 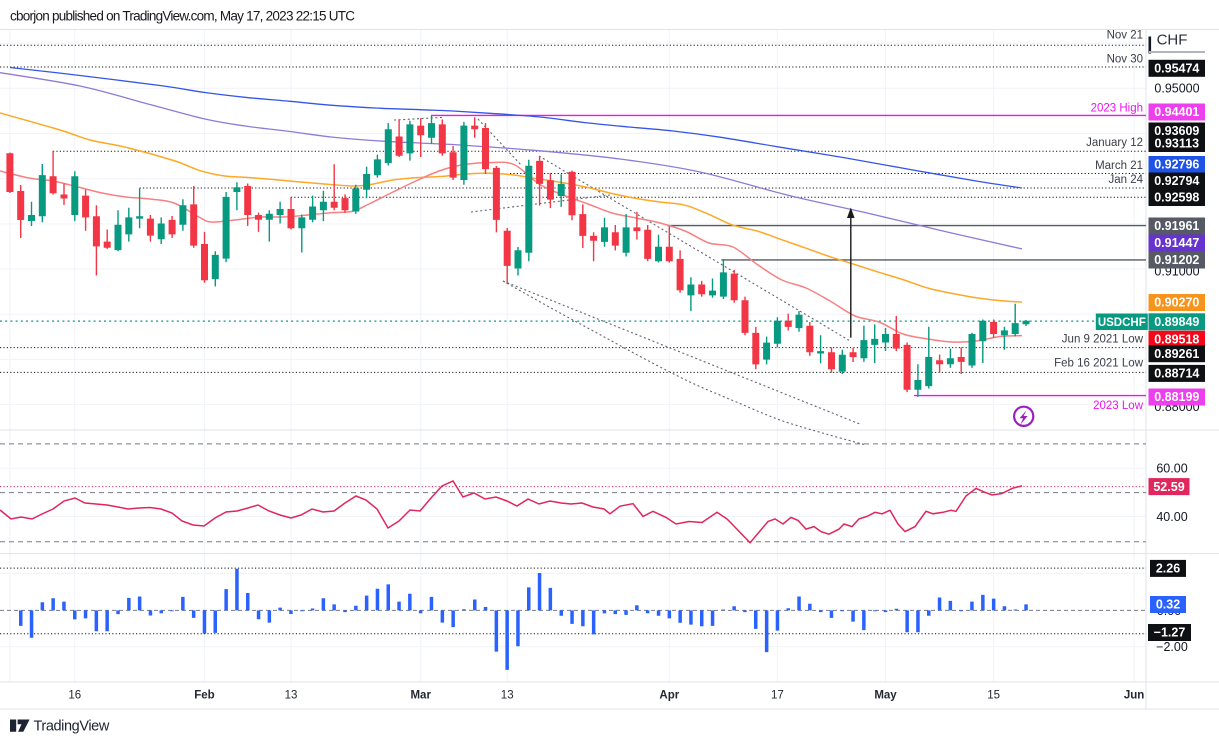 What do you see at coordinates (1176, 198) in the screenshot?
I see `svg-text: 0.92598` at bounding box center [1176, 198].